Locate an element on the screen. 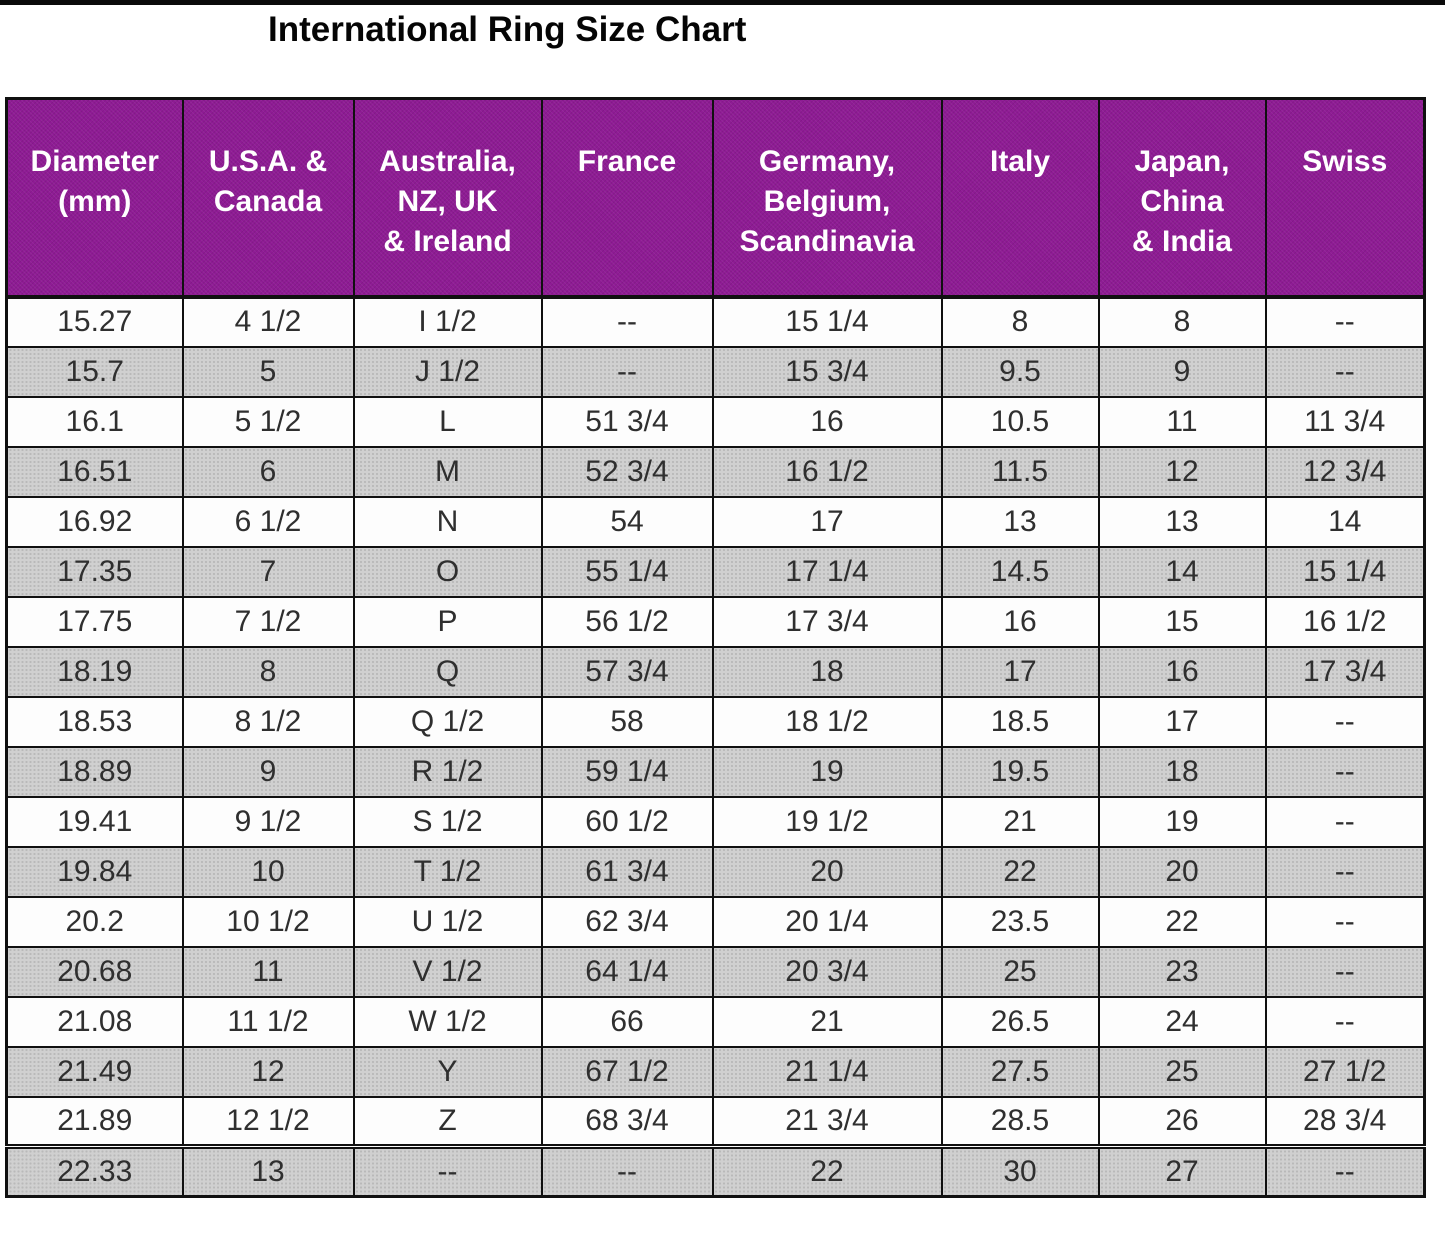 This screenshot has height=1243, width=1445. cell: 18.5 is located at coordinates (1020, 721).